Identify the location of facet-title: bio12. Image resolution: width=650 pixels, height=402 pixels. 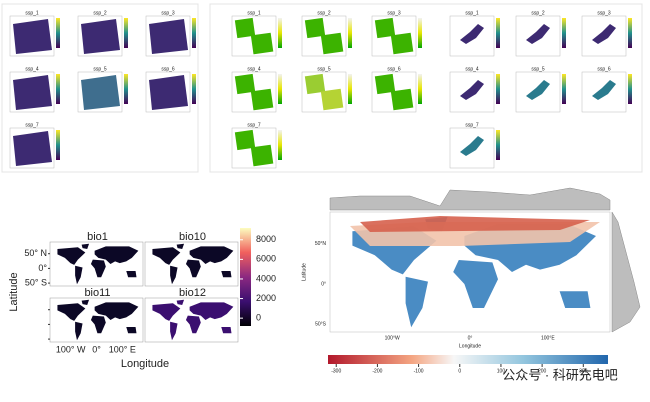
(192, 293).